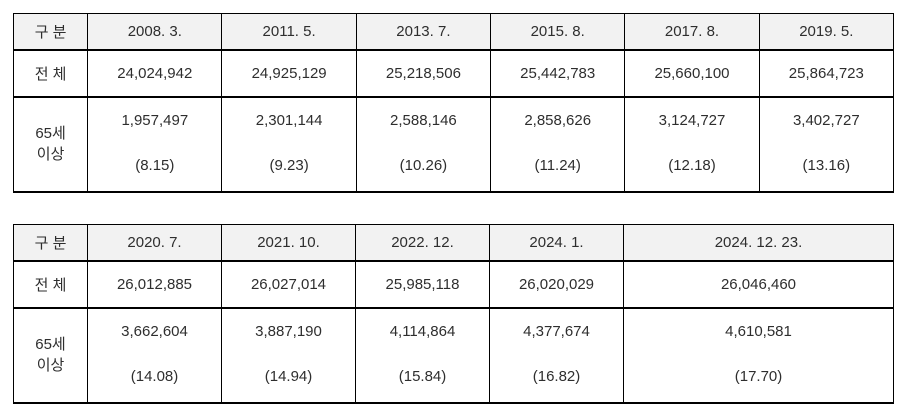 The width and height of the screenshot is (906, 413). What do you see at coordinates (558, 73) in the screenshot?
I see `total-value-cell: 25,442,783` at bounding box center [558, 73].